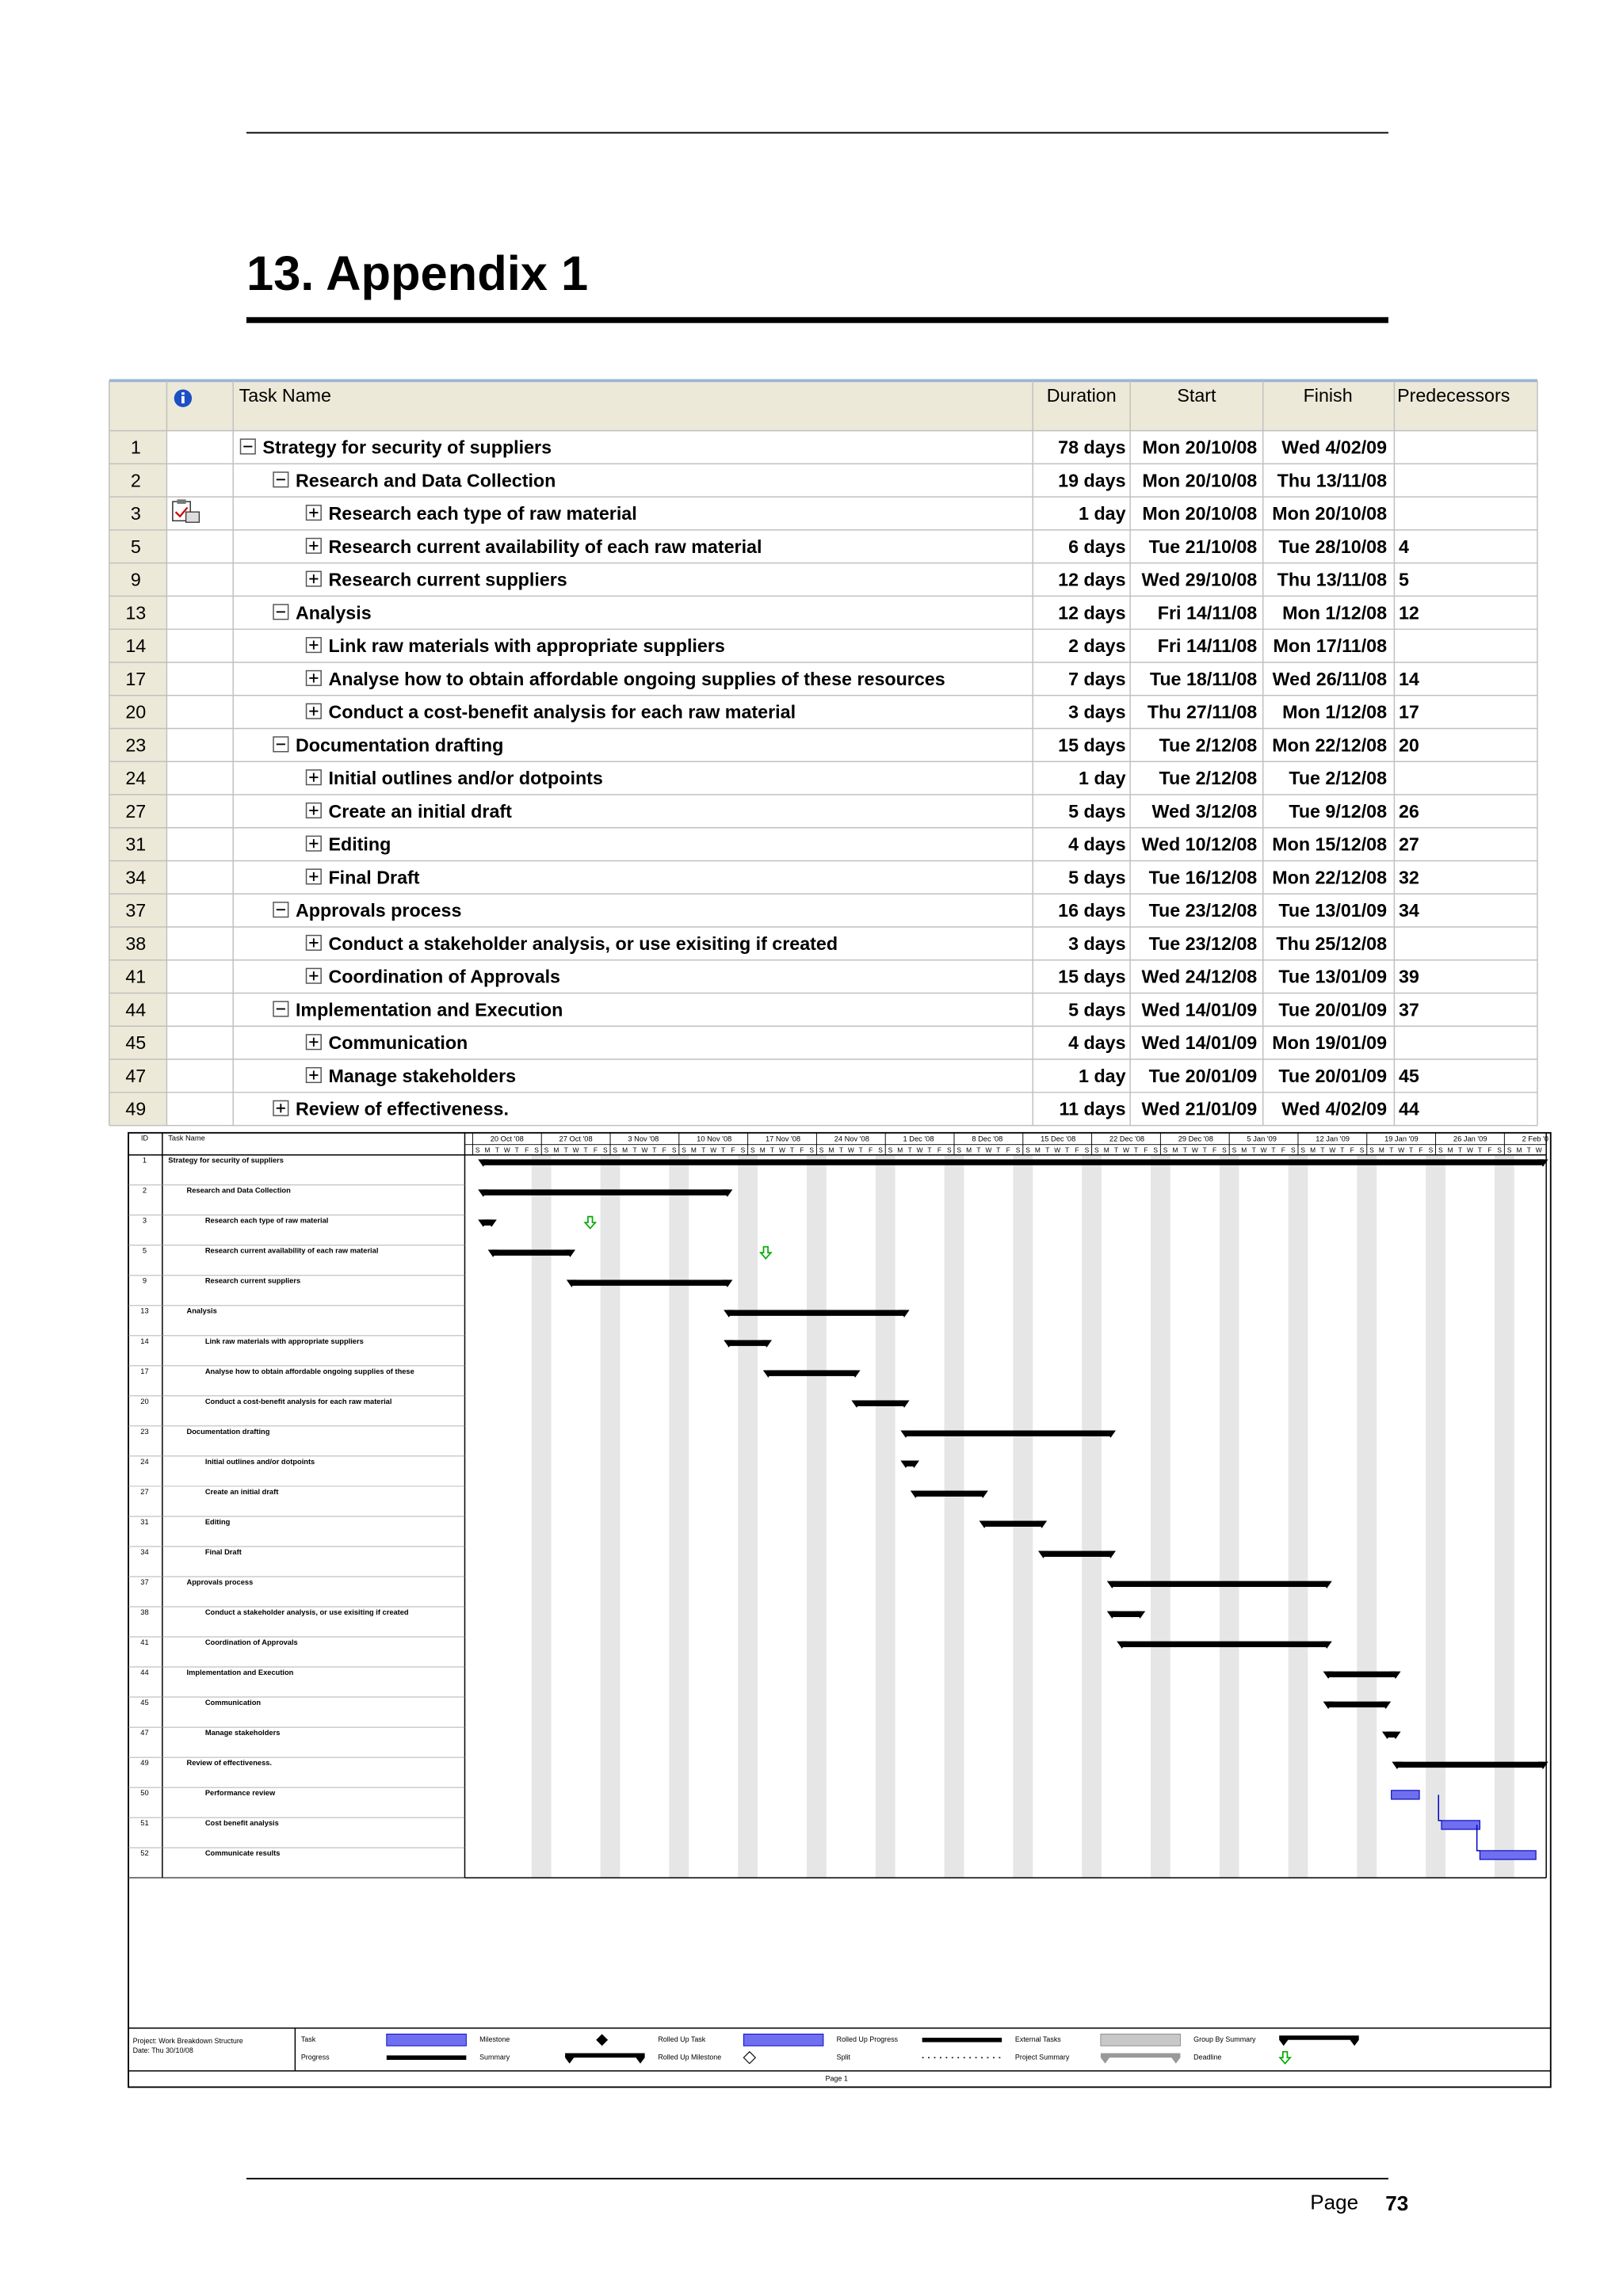  I want to click on task-id: 47, so click(135, 1076).